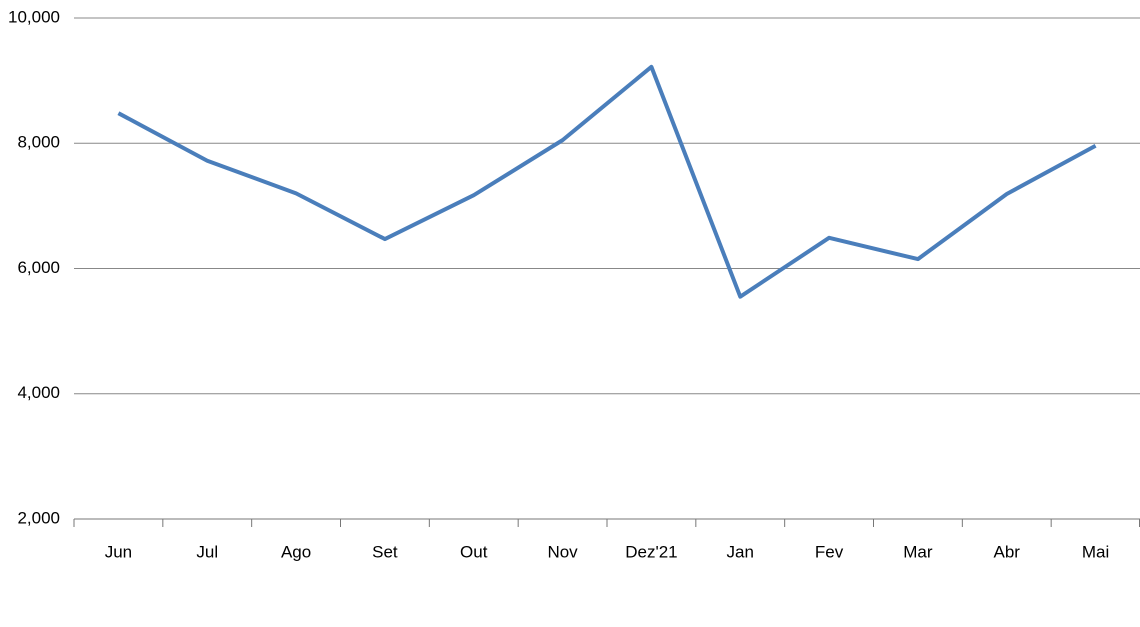 This screenshot has height=627, width=1140. Describe the element at coordinates (207, 551) in the screenshot. I see `x-tick-label: Jul` at that location.